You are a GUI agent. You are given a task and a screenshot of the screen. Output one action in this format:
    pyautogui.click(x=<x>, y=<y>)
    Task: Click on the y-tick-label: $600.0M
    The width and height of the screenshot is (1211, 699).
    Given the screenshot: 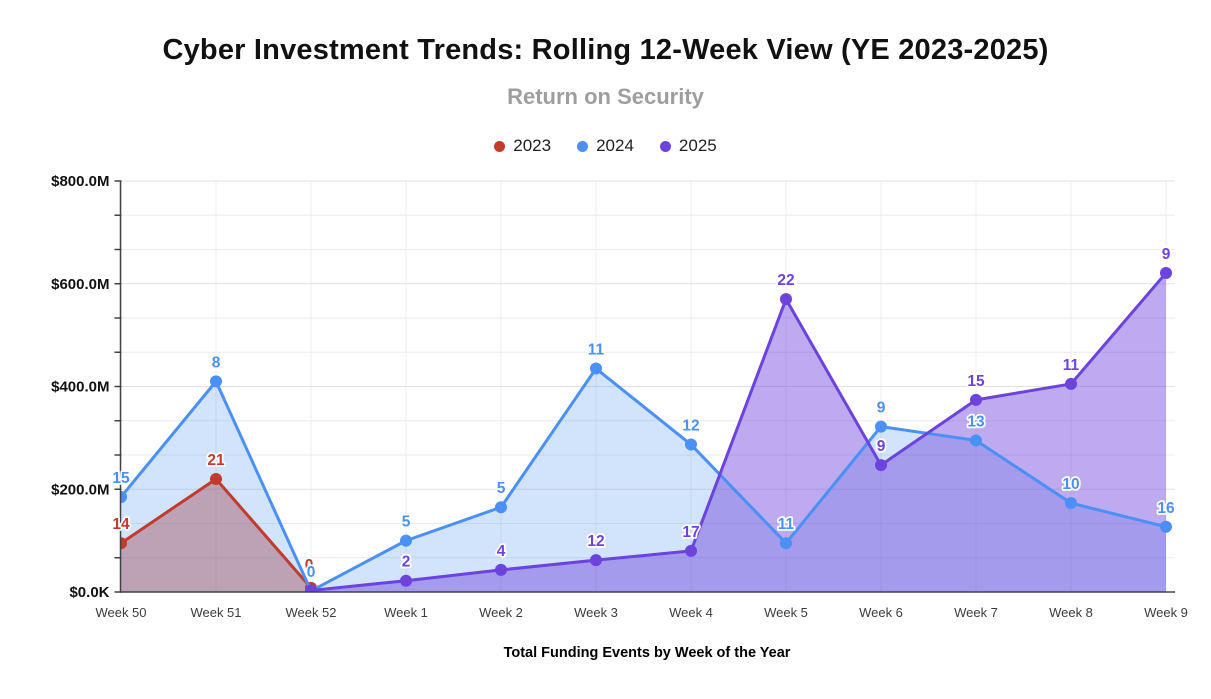 What is the action you would take?
    pyautogui.click(x=80, y=284)
    